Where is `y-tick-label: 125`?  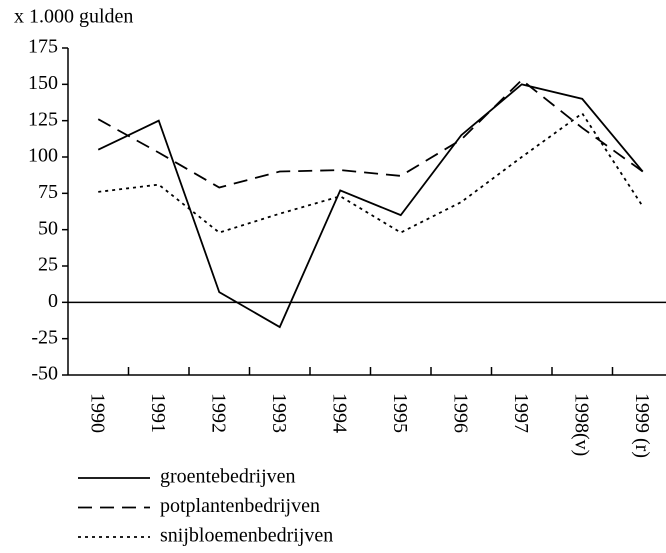 y-tick-label: 125 is located at coordinates (43, 119).